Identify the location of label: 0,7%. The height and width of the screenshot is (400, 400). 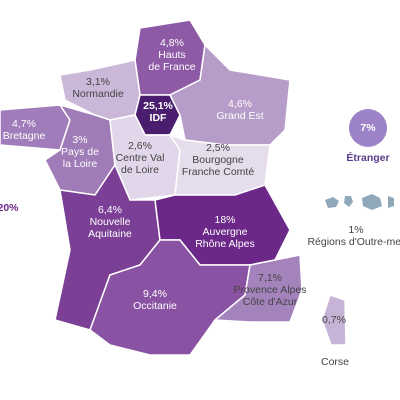
(334, 320).